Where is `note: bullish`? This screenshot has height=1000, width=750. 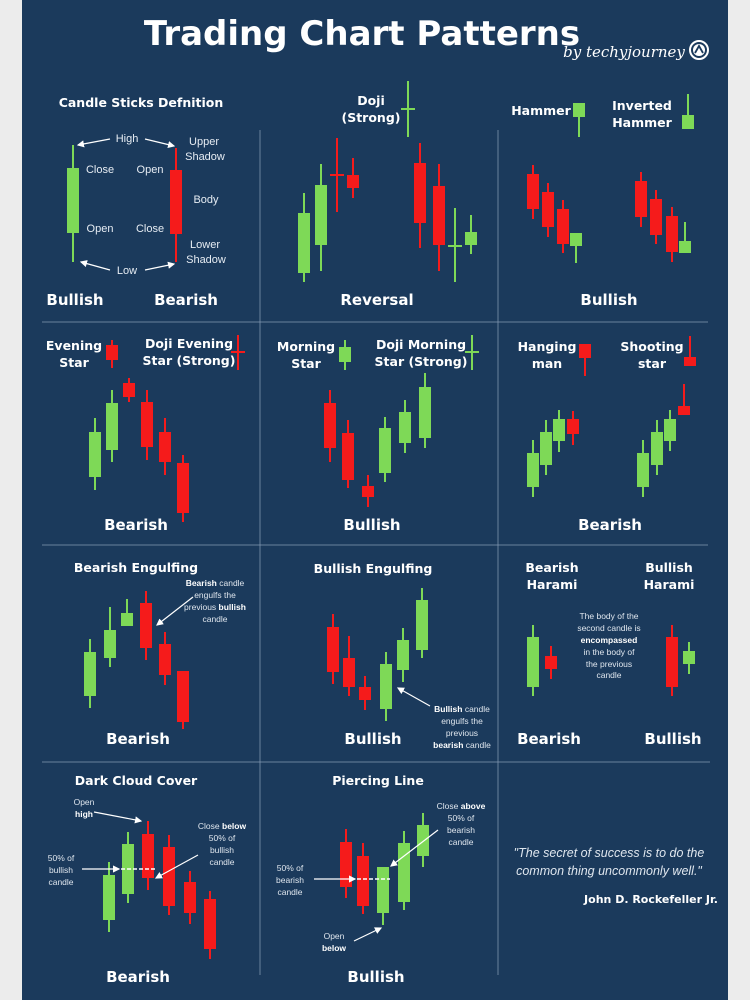 note: bullish is located at coordinates (61, 870).